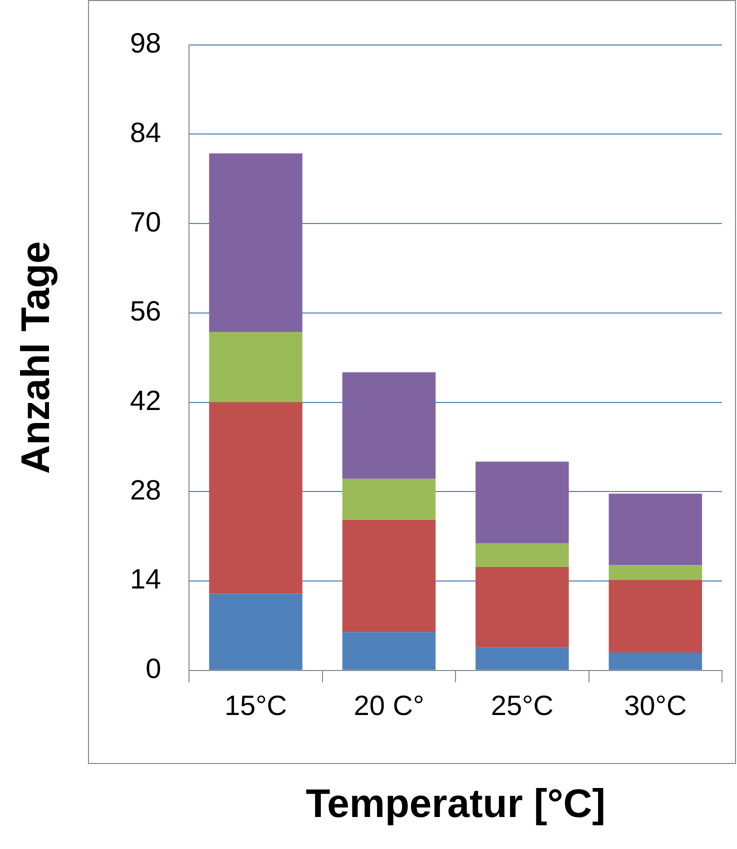  Describe the element at coordinates (146, 400) in the screenshot. I see `y-tick-label: 42` at that location.